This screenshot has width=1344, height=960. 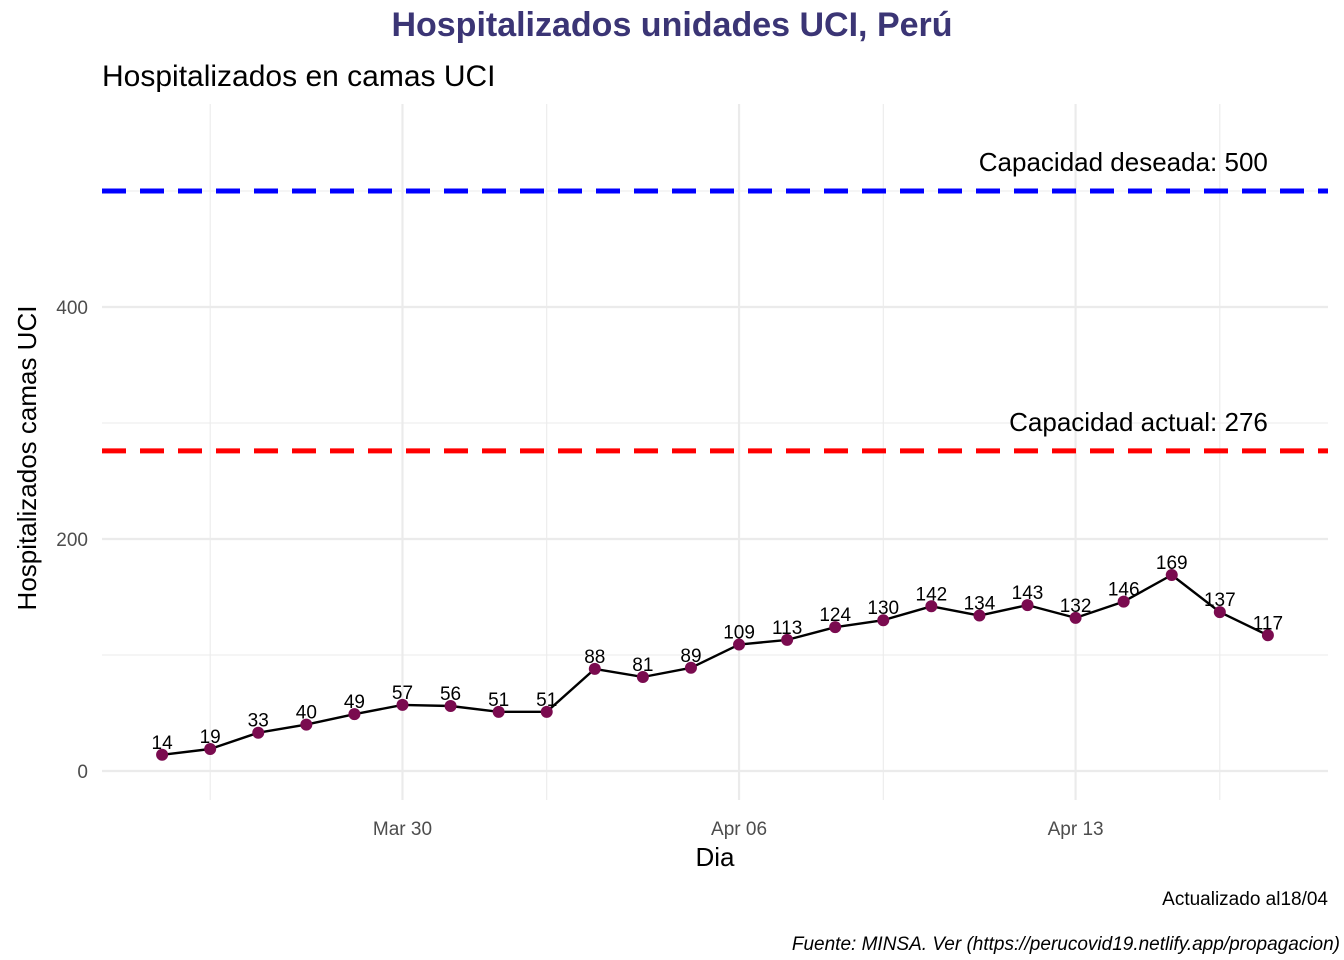 I want to click on data-label: 89, so click(x=690, y=656).